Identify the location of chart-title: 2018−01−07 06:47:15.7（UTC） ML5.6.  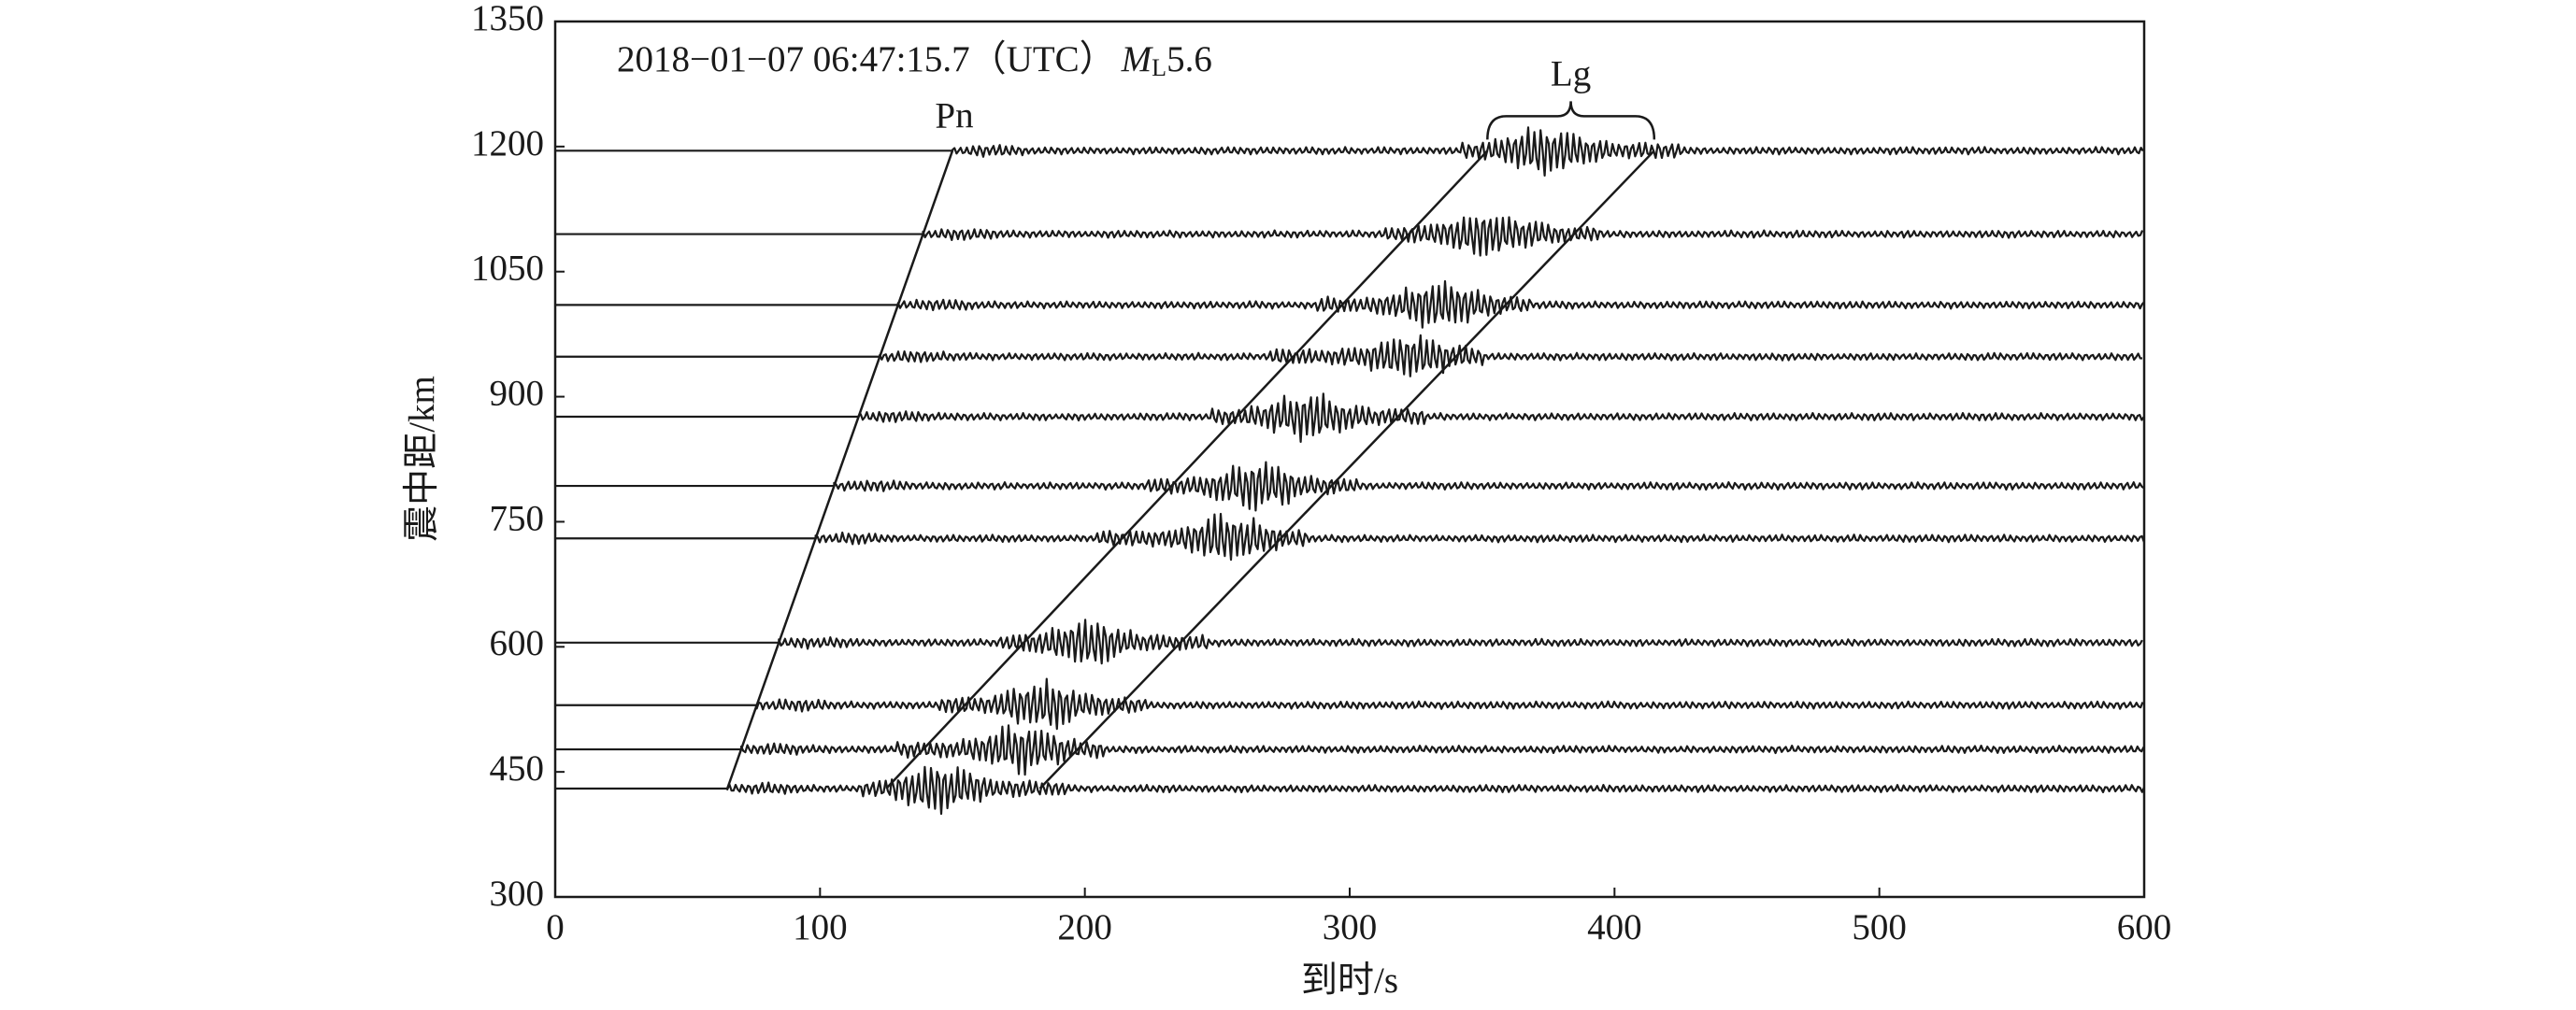
(914, 60).